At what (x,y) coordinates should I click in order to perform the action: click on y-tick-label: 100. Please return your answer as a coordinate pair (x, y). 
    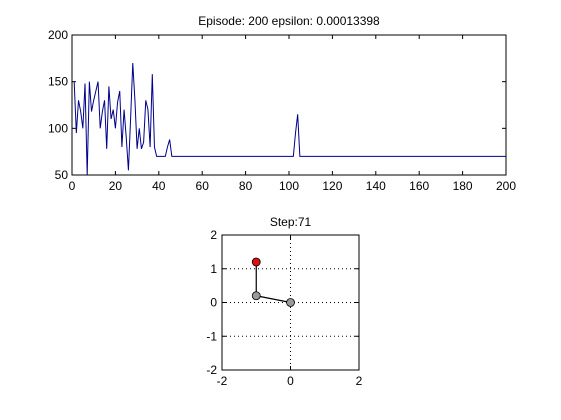
    Looking at the image, I should click on (58, 128).